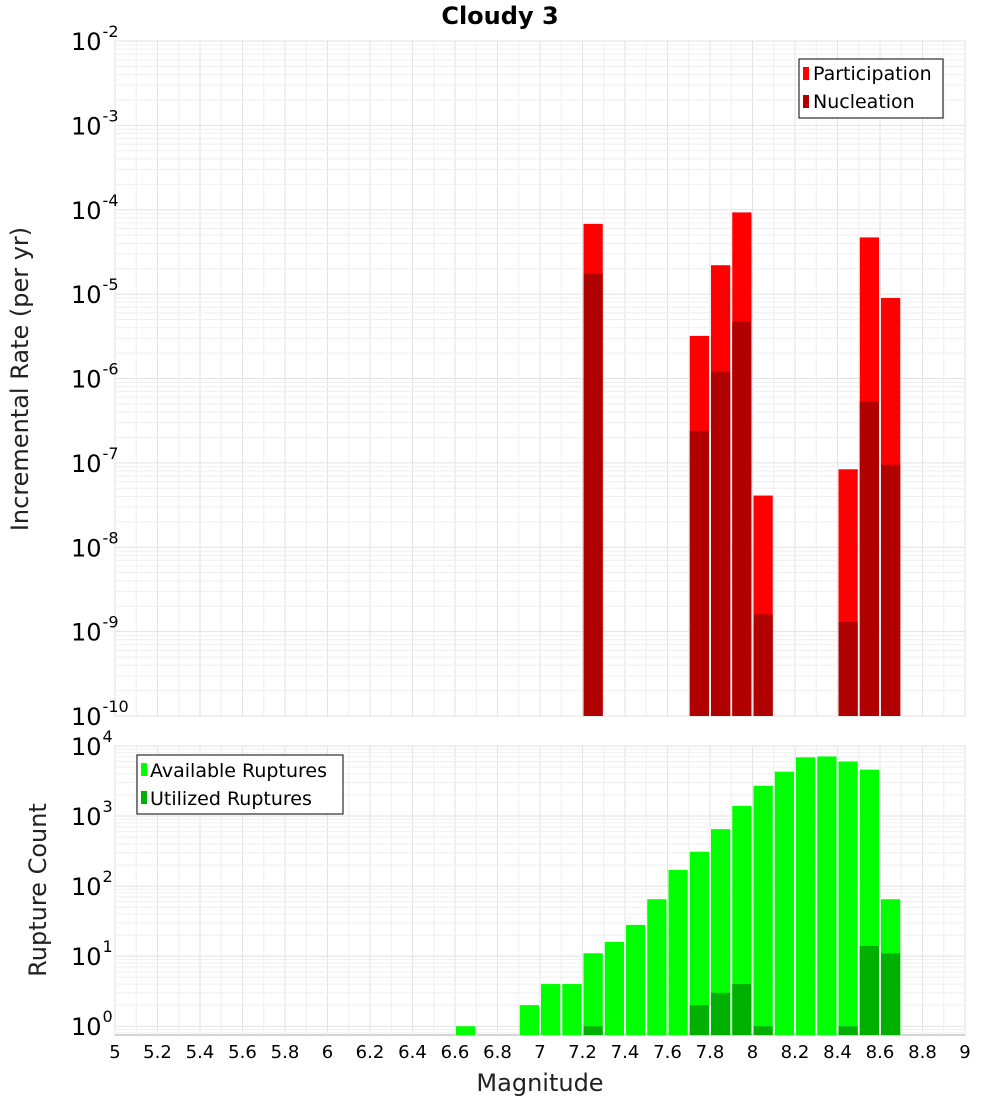  I want to click on rate-legend: Participation Nucleation, so click(871, 88).